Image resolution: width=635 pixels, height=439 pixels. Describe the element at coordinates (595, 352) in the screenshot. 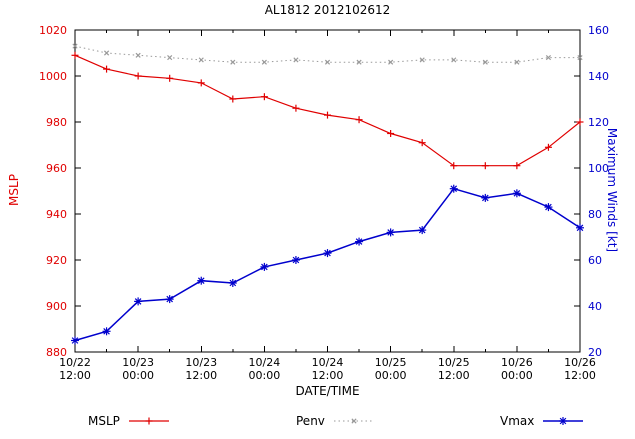

I see `y-right-tick-label: 20` at that location.